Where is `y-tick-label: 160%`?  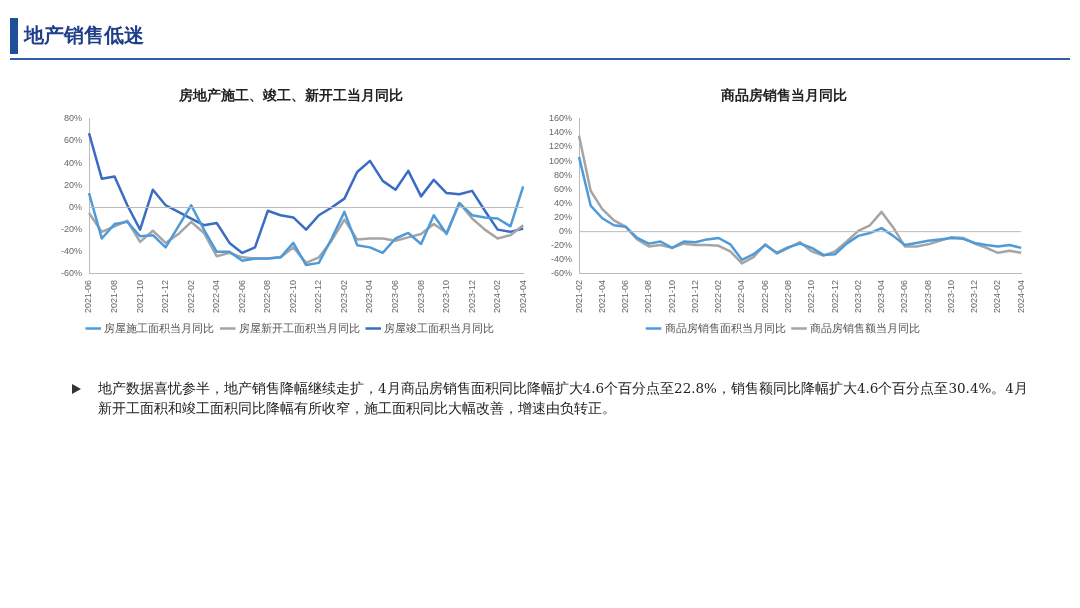 y-tick-label: 160% is located at coordinates (560, 118).